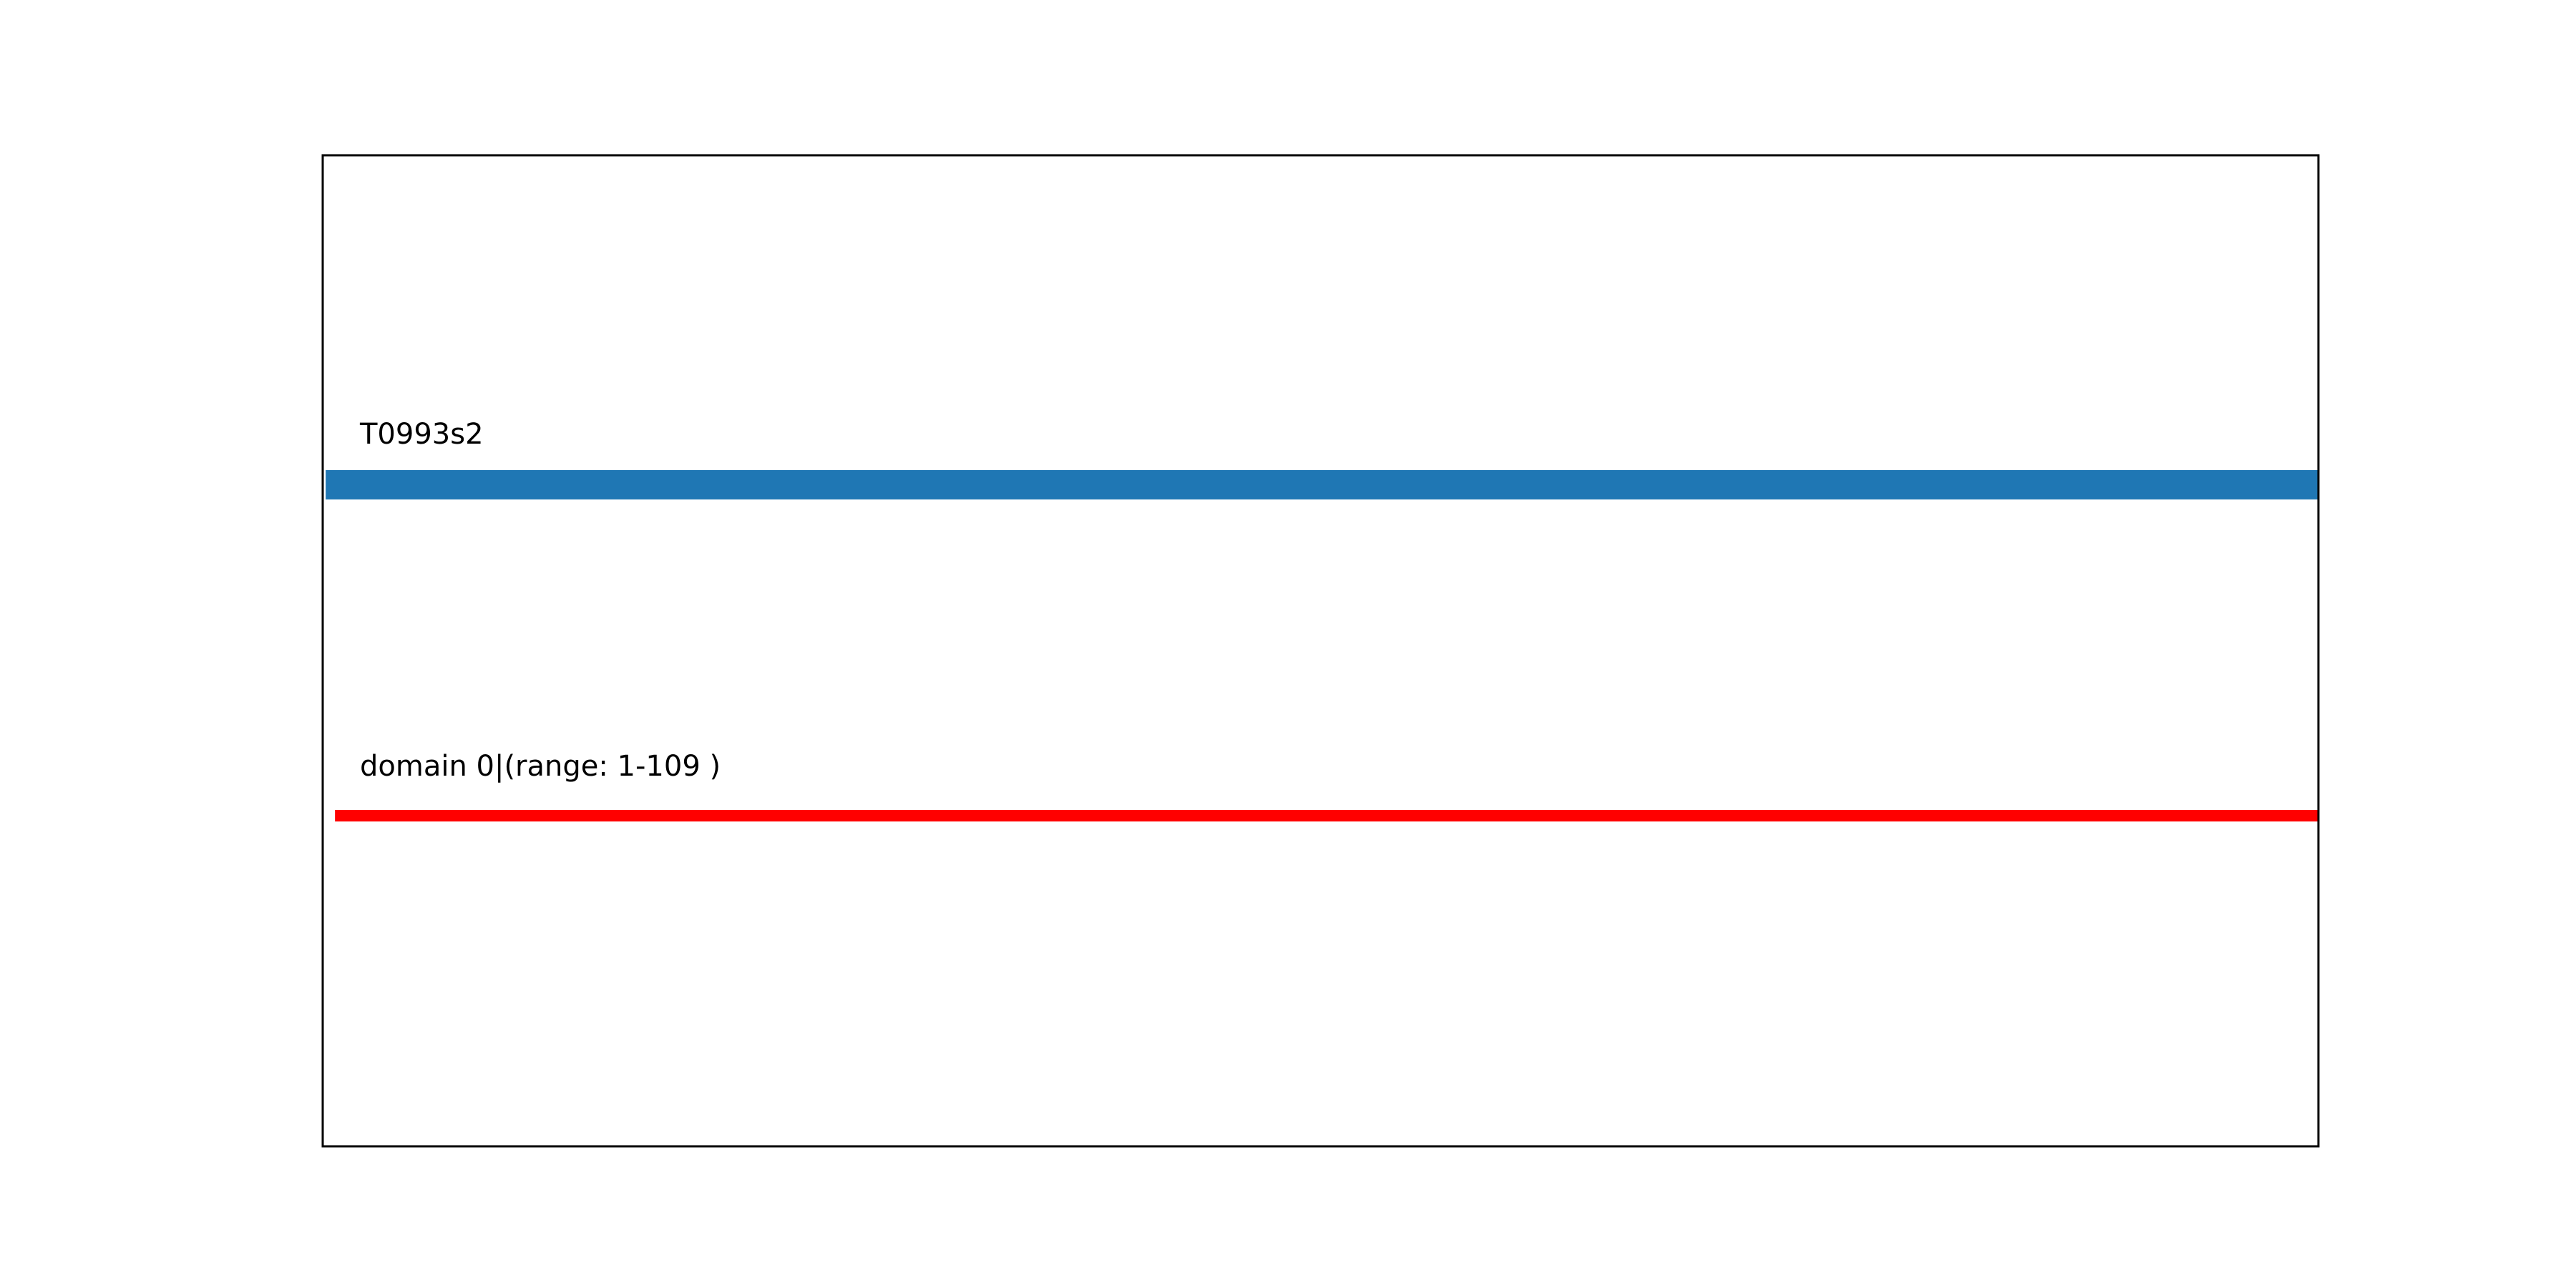 This screenshot has height=1288, width=2576. Describe the element at coordinates (1326, 815) in the screenshot. I see `domain-bar` at that location.